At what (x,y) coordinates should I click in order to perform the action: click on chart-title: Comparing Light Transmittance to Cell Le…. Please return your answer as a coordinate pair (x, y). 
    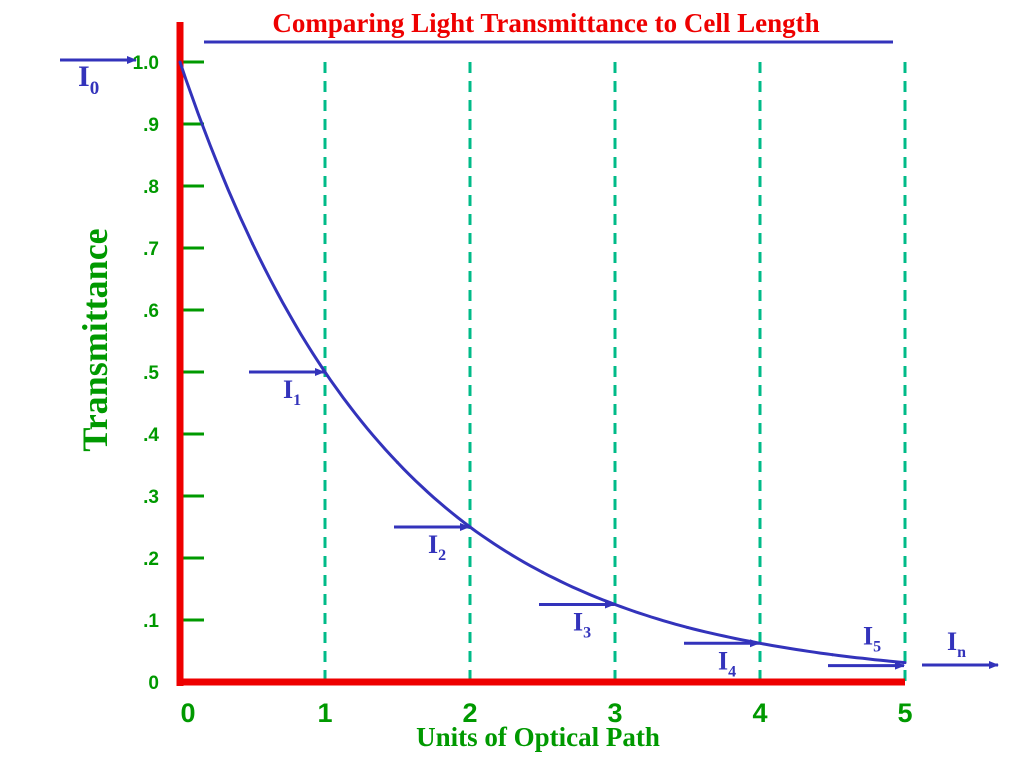
    Looking at the image, I should click on (545, 23).